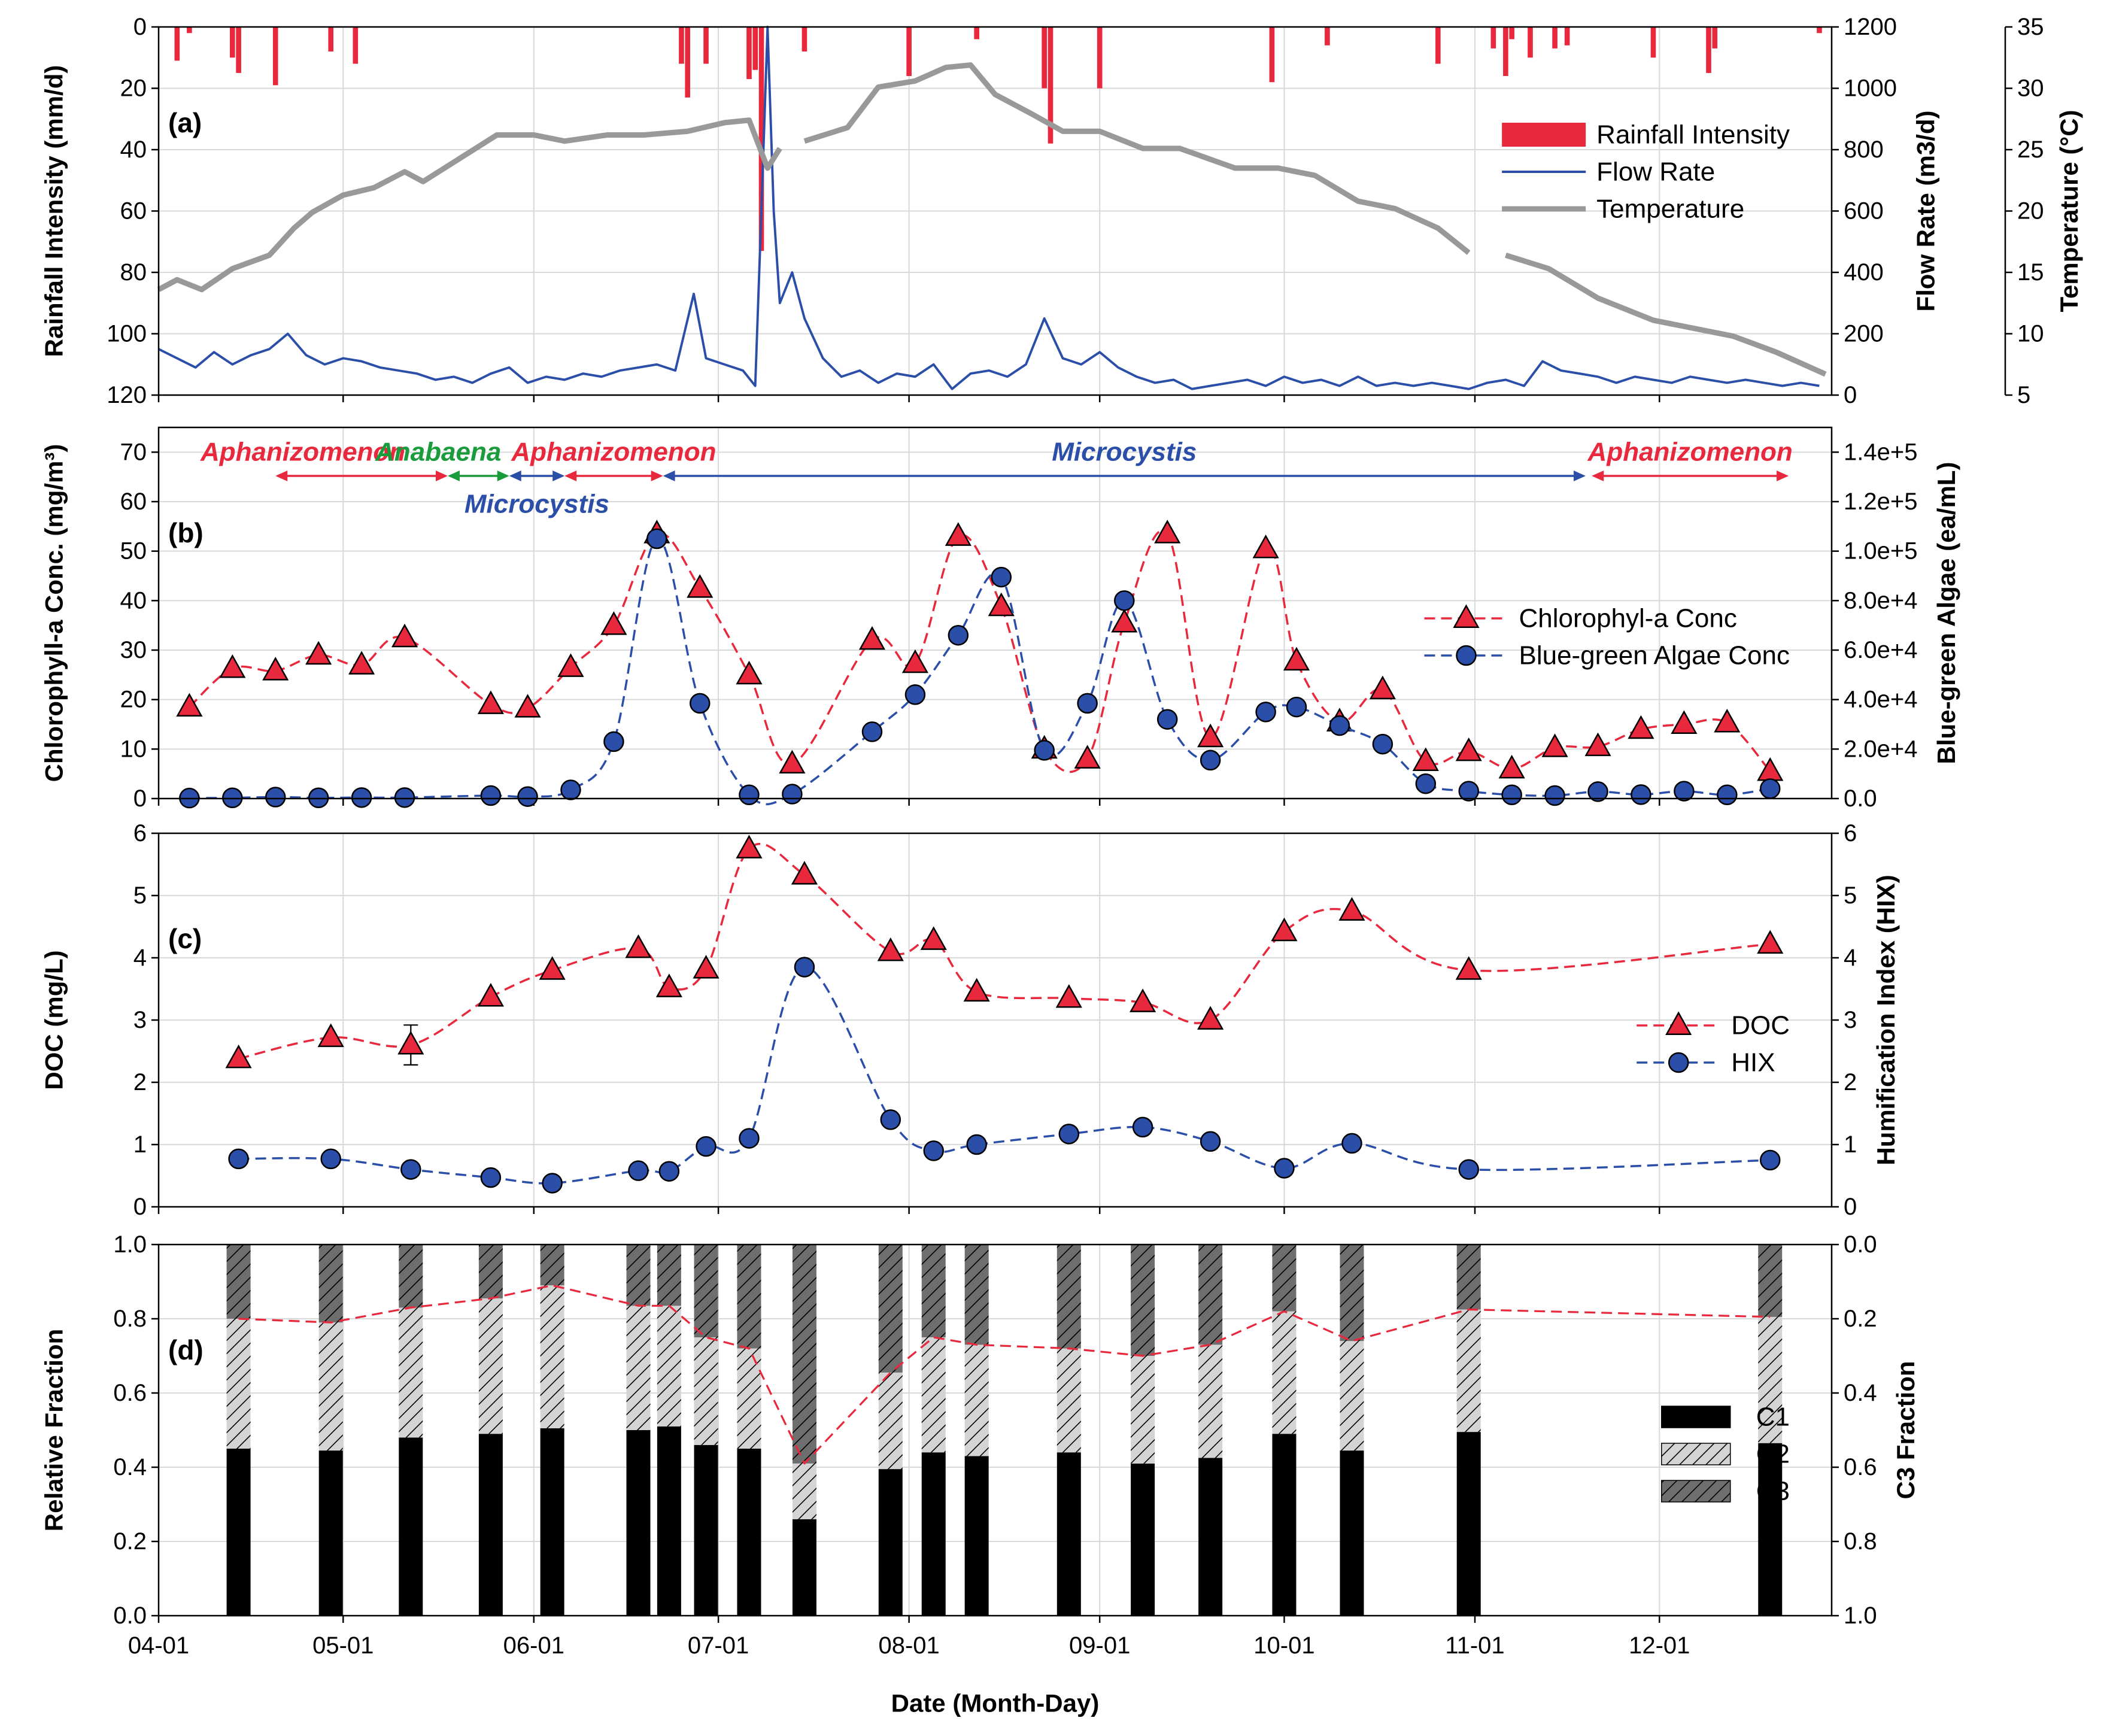 This screenshot has height=1736, width=2107. Describe the element at coordinates (2031, 149) in the screenshot. I see `y3-tick-label: 25` at that location.